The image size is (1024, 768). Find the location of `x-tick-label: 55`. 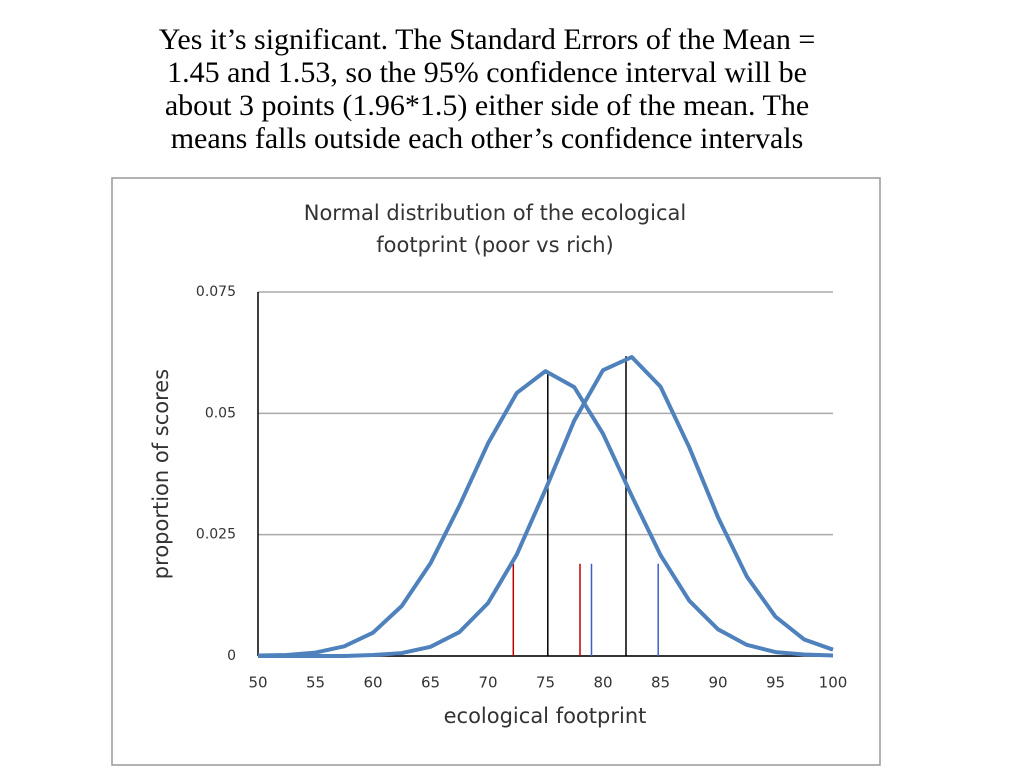

x-tick-label: 55 is located at coordinates (315, 683).